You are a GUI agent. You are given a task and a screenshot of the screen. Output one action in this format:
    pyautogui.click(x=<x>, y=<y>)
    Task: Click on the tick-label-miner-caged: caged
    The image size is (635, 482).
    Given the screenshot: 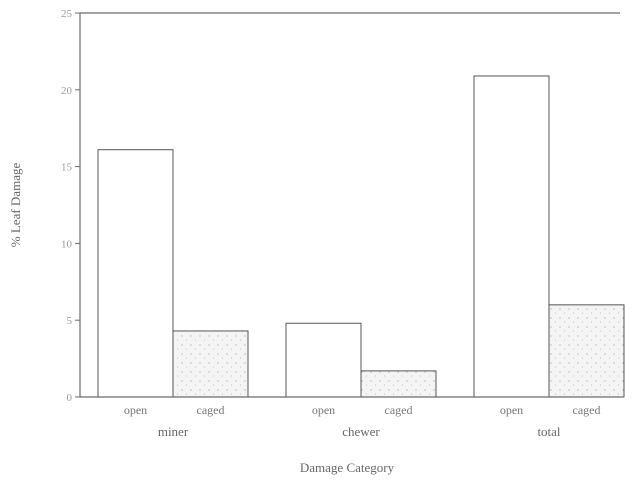 What is the action you would take?
    pyautogui.click(x=211, y=410)
    